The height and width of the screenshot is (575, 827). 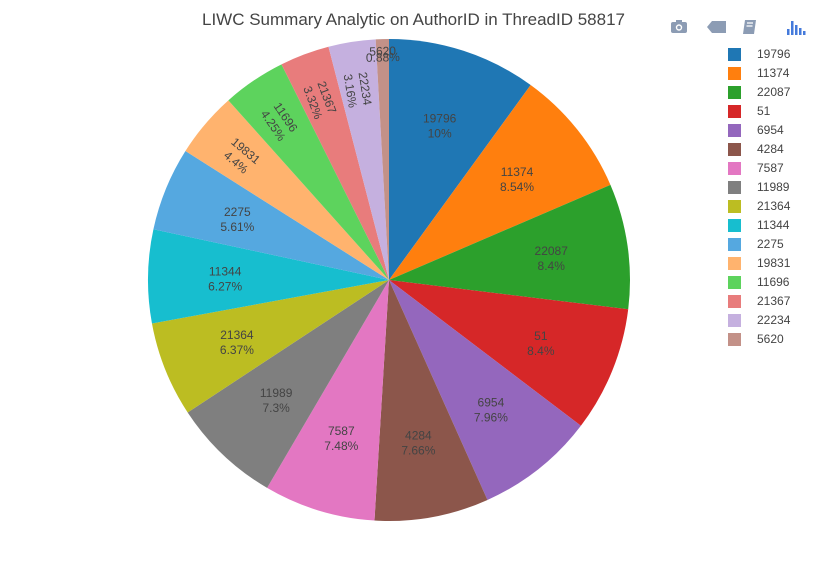 I want to click on legend-item-2275: 2275, so click(x=775, y=244).